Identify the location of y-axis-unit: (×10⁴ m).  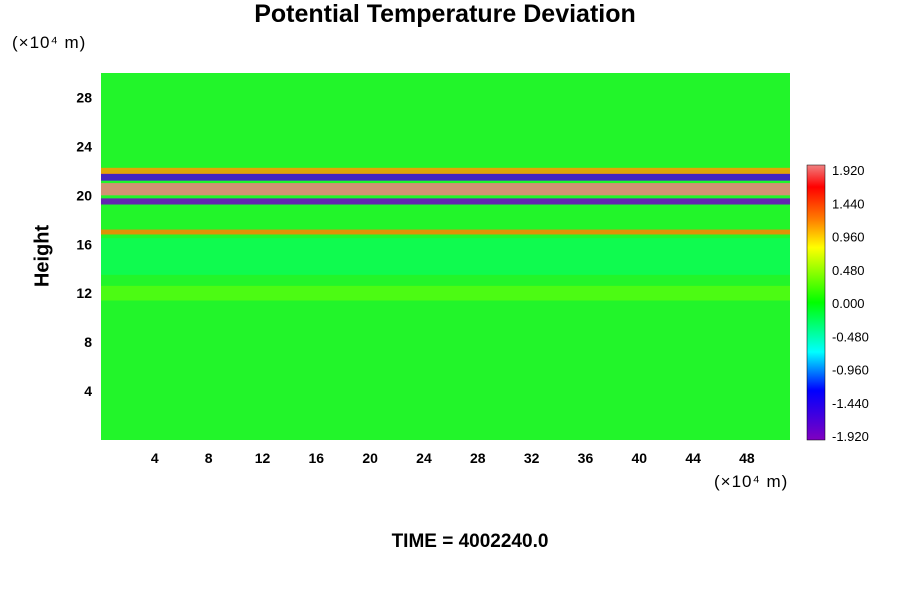
(49, 42).